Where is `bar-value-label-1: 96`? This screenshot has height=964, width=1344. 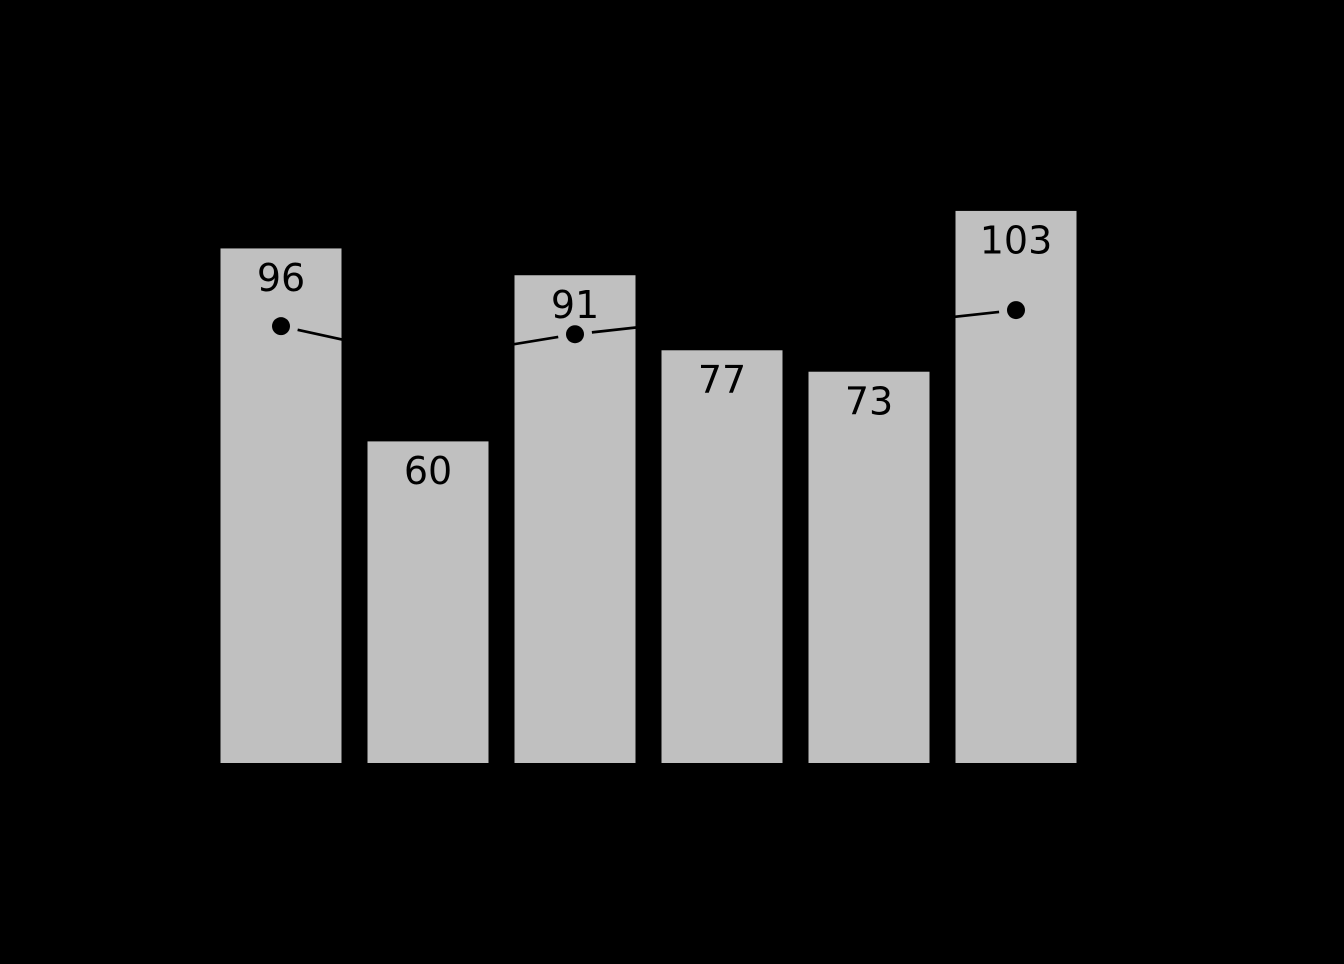
bar-value-label-1: 96 is located at coordinates (281, 278).